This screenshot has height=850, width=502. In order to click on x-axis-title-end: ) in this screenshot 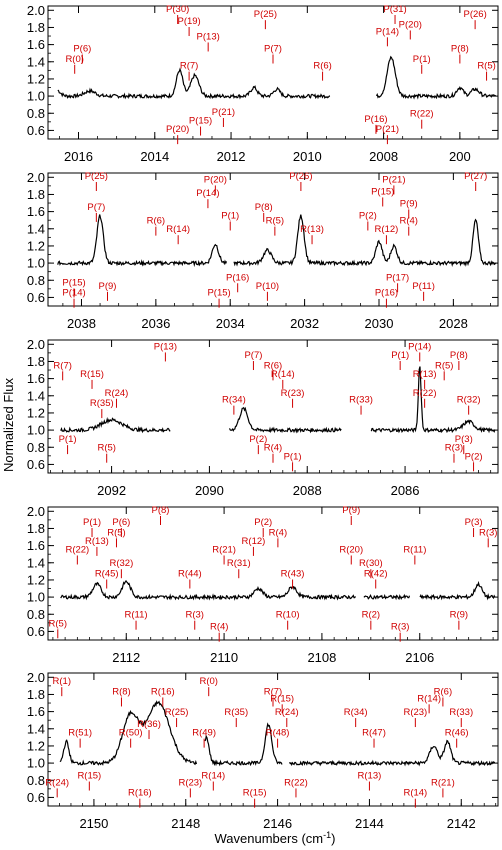, I will do `click(333, 838)`.